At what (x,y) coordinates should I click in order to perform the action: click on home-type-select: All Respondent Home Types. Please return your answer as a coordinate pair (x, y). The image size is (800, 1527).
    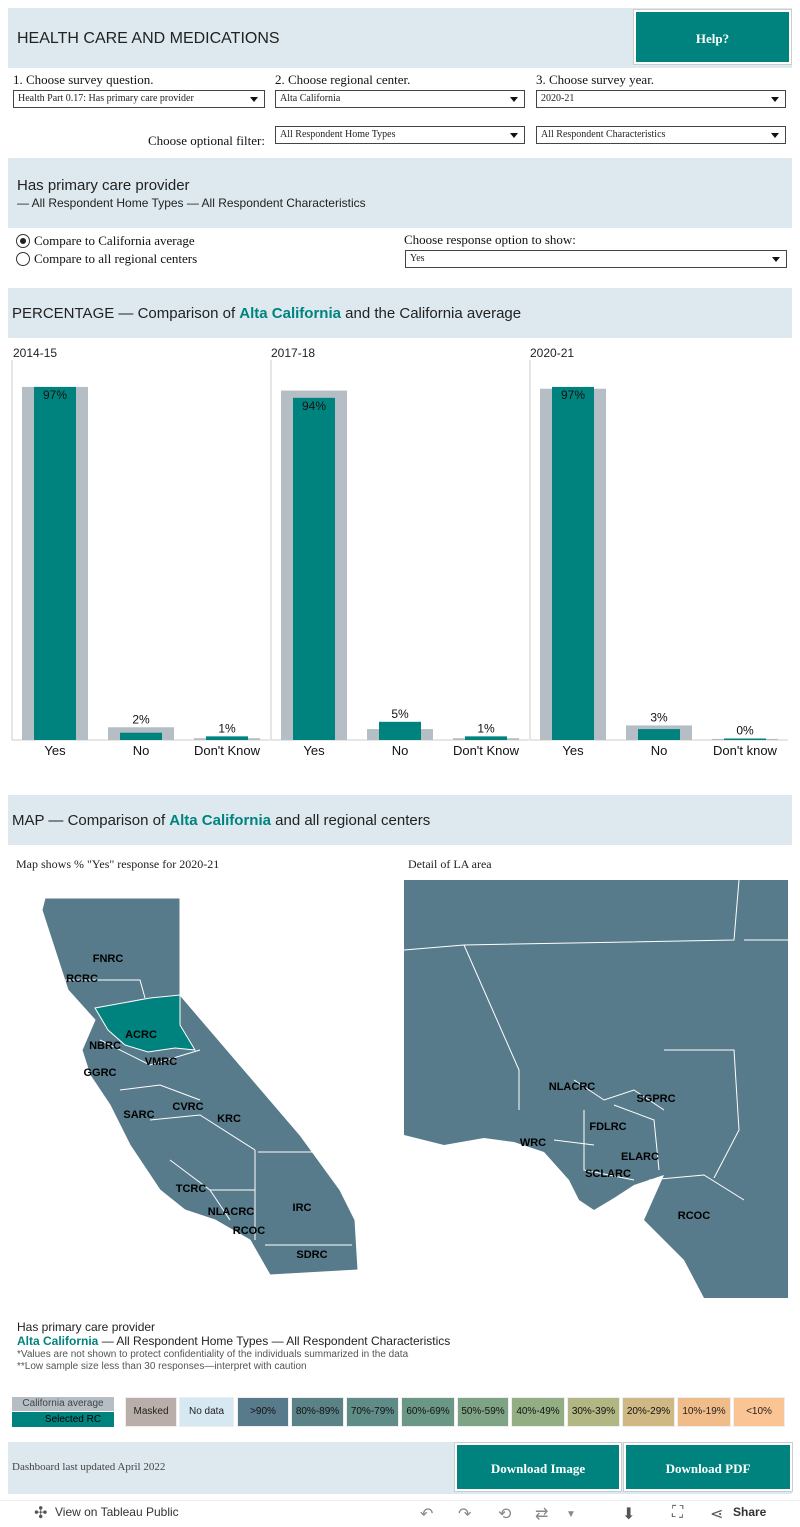
    Looking at the image, I should click on (400, 135).